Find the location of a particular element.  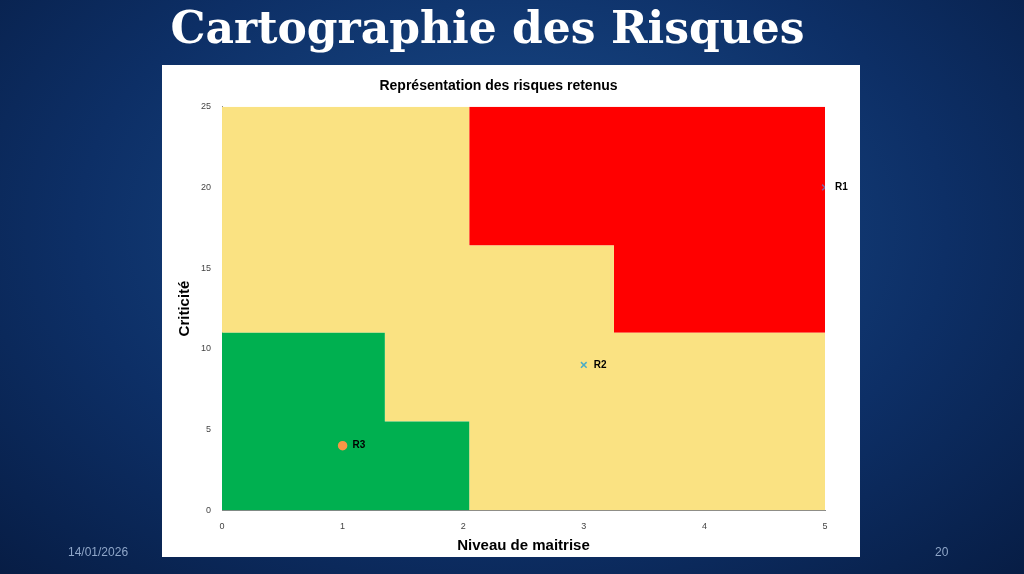

y-tick-label: 15 is located at coordinates (206, 267).